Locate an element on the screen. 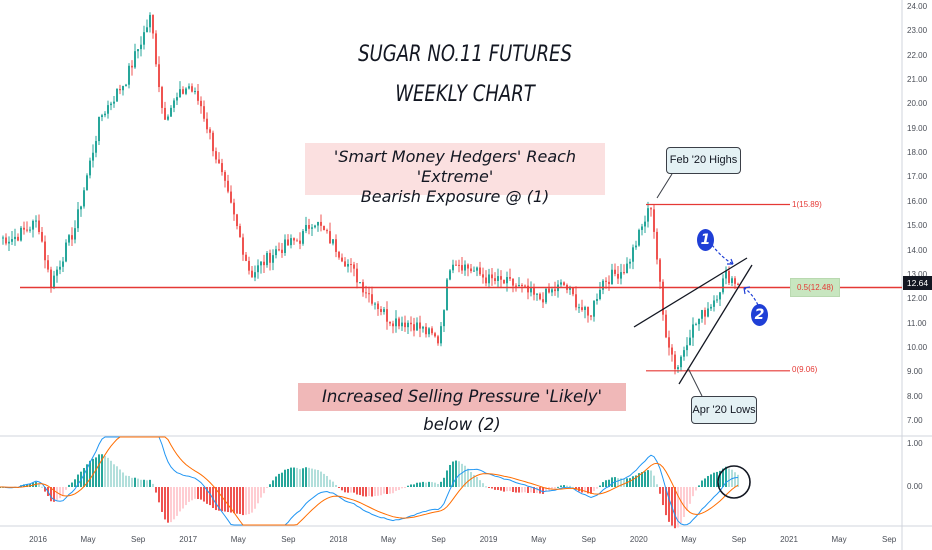 This screenshot has width=932, height=550. marker-2-arrow is located at coordinates (751, 296).